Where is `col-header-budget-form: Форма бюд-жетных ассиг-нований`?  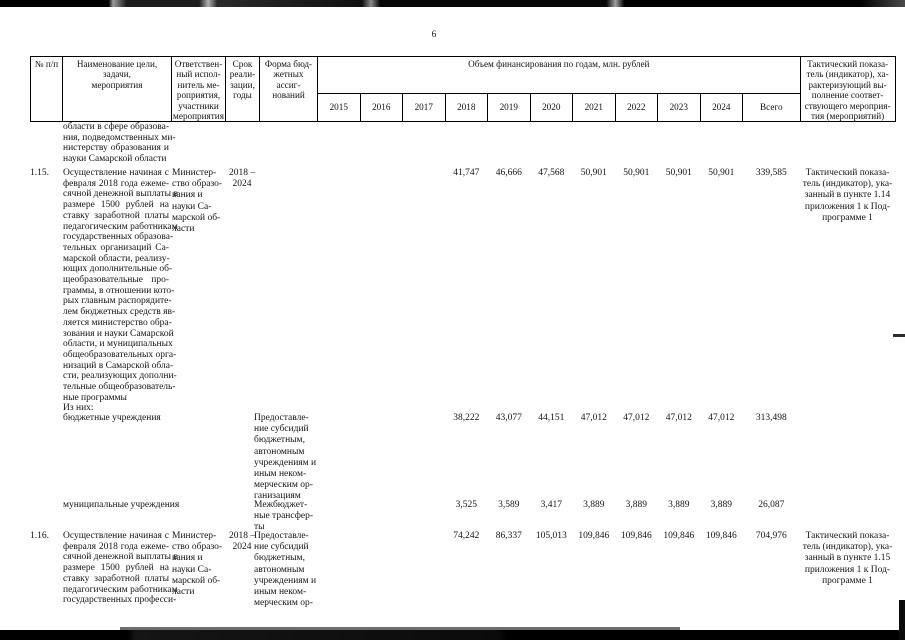
col-header-budget-form: Форма бюд-жетных ассиг-нований is located at coordinates (288, 89).